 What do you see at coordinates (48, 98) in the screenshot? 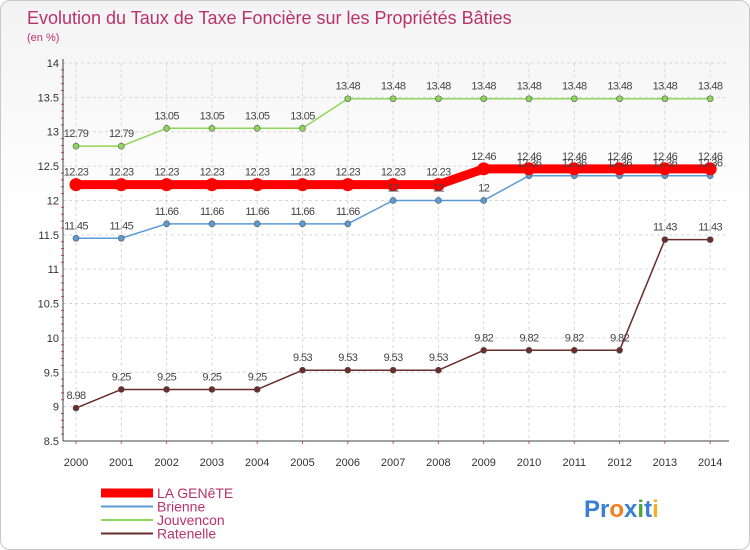
I see `y-tick-label: 13.5` at bounding box center [48, 98].